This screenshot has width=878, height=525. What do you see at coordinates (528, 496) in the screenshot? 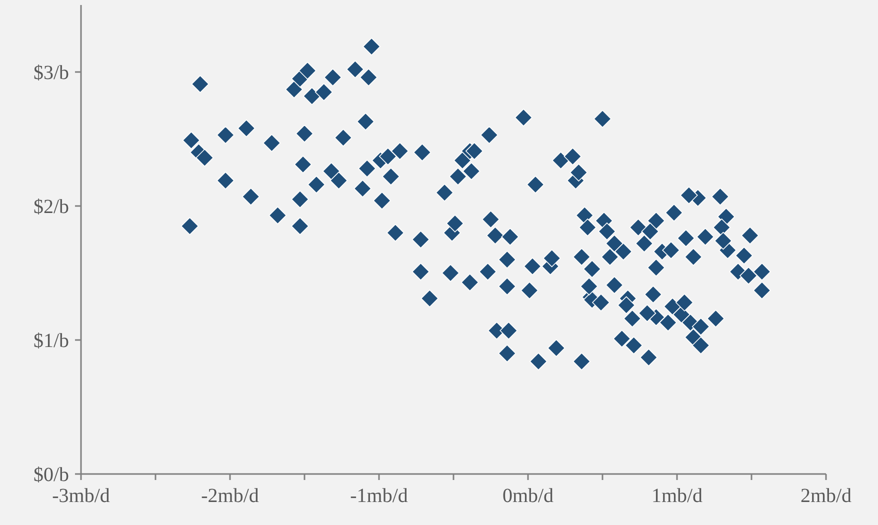
I see `x-tick-label: 0mb/d` at bounding box center [528, 496].